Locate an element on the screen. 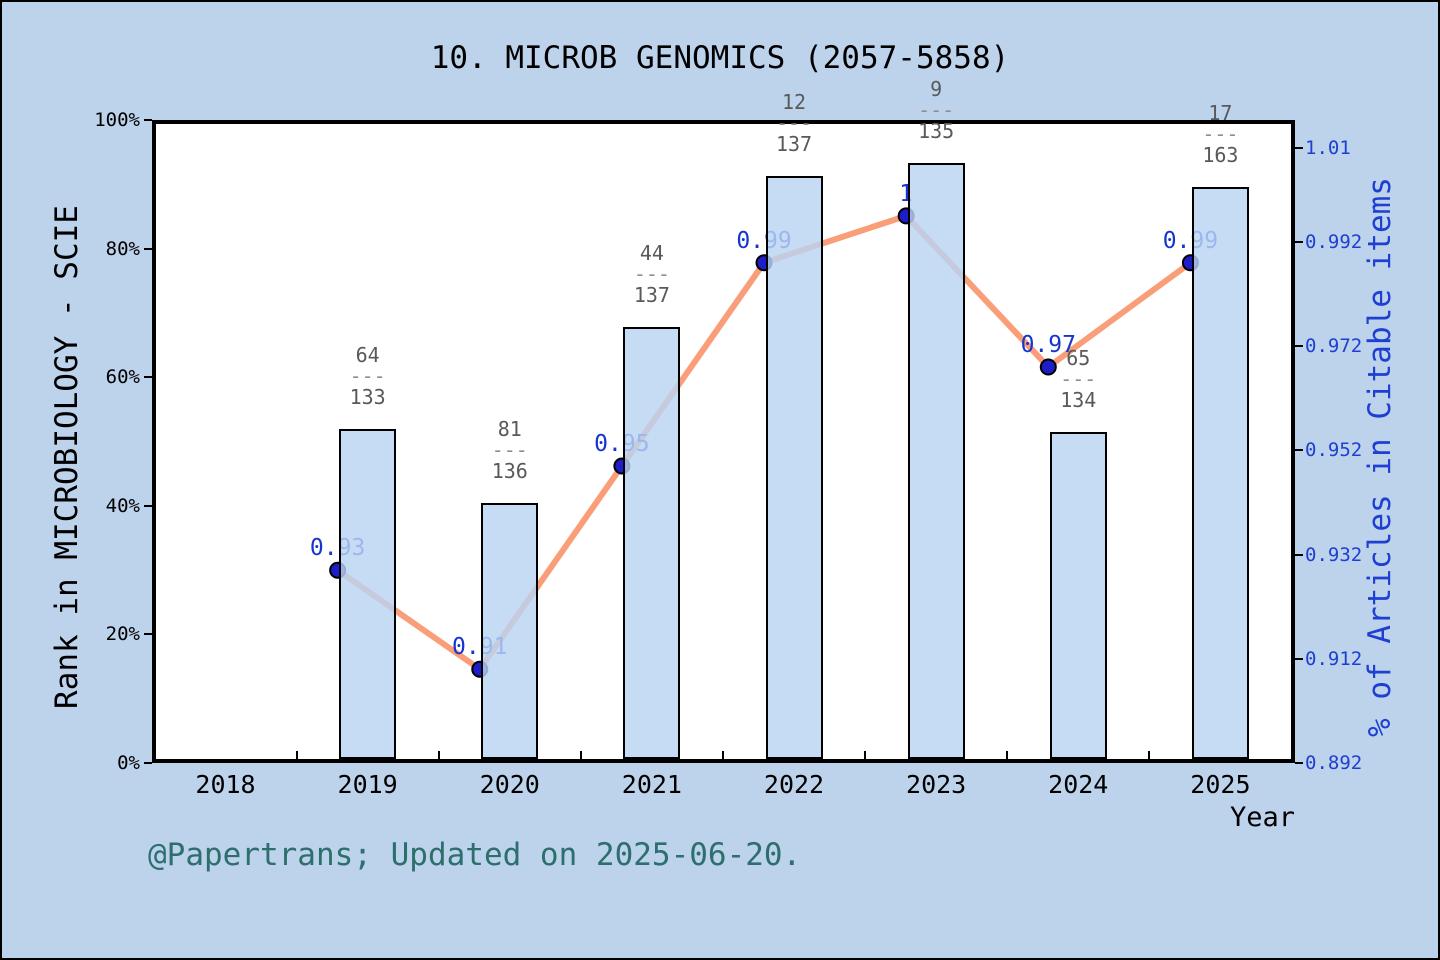 The width and height of the screenshot is (1440, 960). y-right-tick-label: 0.992 is located at coordinates (1334, 241).